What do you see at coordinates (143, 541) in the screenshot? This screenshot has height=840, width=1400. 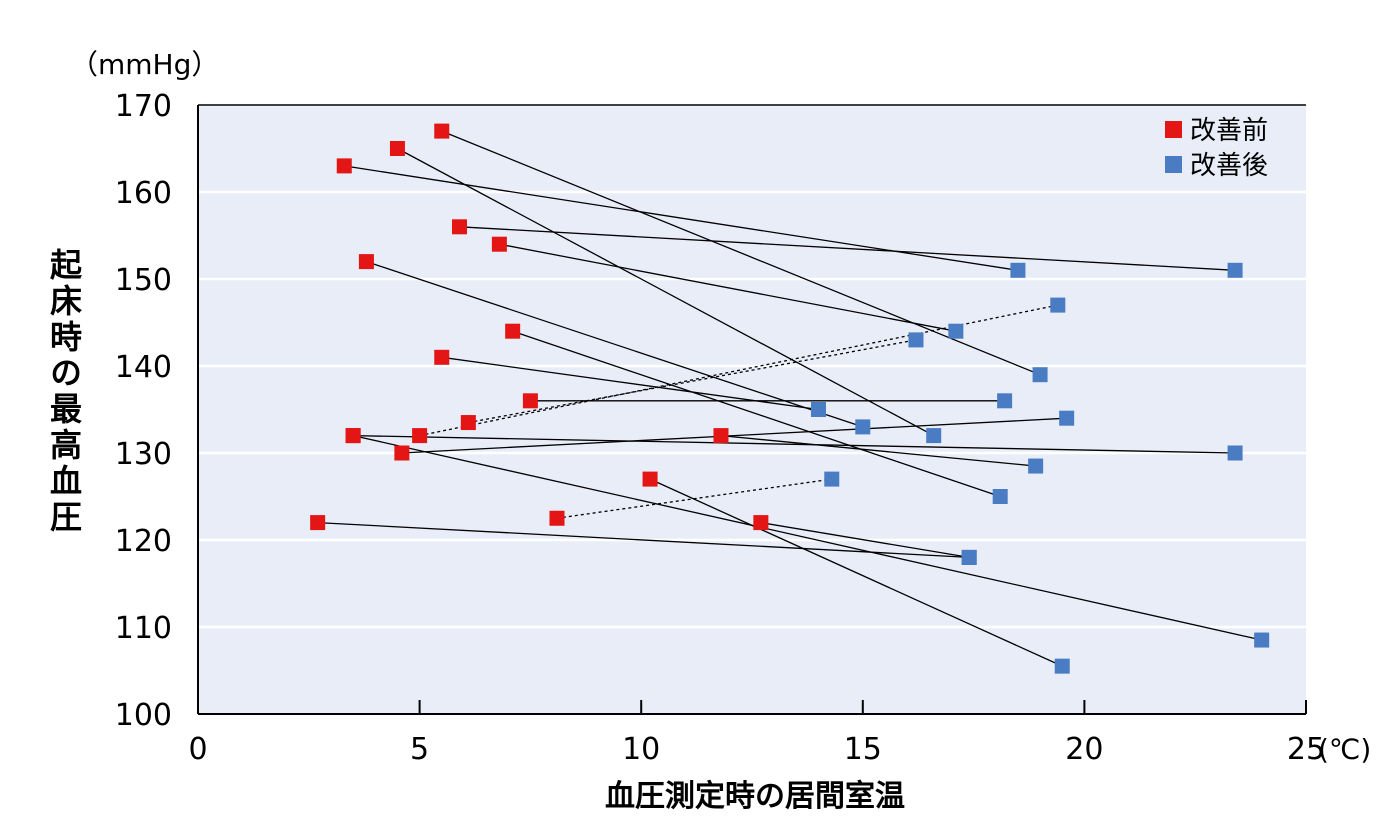 I see `y-tick-label-2: 120` at bounding box center [143, 541].